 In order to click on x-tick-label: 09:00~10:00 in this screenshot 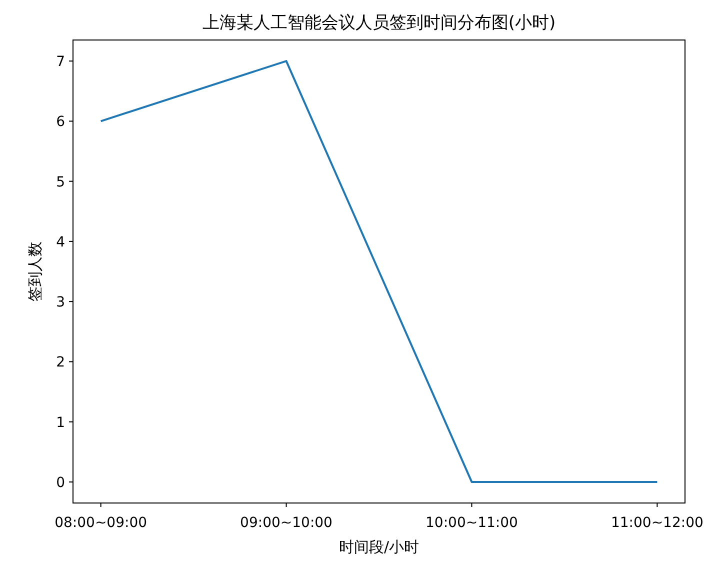, I will do `click(286, 523)`.